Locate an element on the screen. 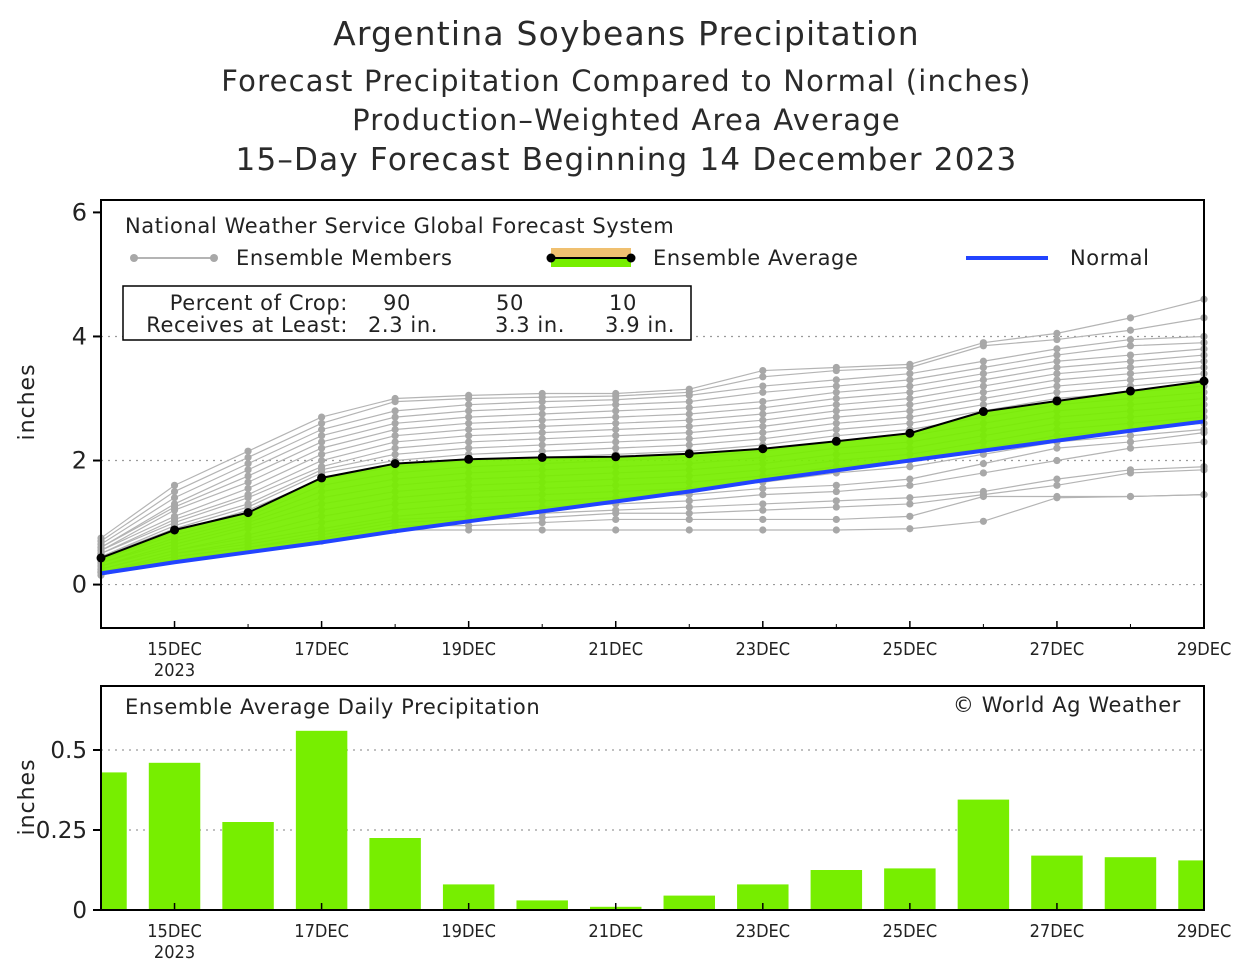  bottom-x-tick-label: 17DEC is located at coordinates (321, 931).